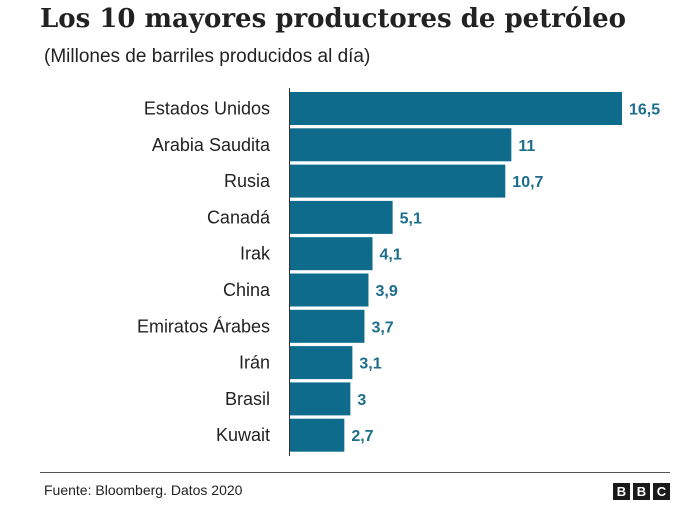  Describe the element at coordinates (207, 109) in the screenshot. I see `category-label: Estados Unidos` at that location.